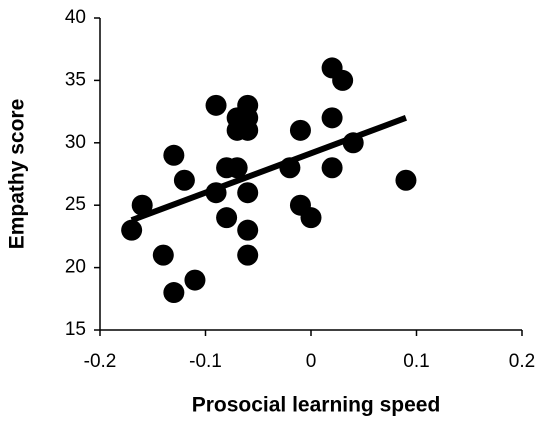 The height and width of the screenshot is (423, 554). Describe the element at coordinates (75, 17) in the screenshot. I see `y-tick-label: 40` at that location.